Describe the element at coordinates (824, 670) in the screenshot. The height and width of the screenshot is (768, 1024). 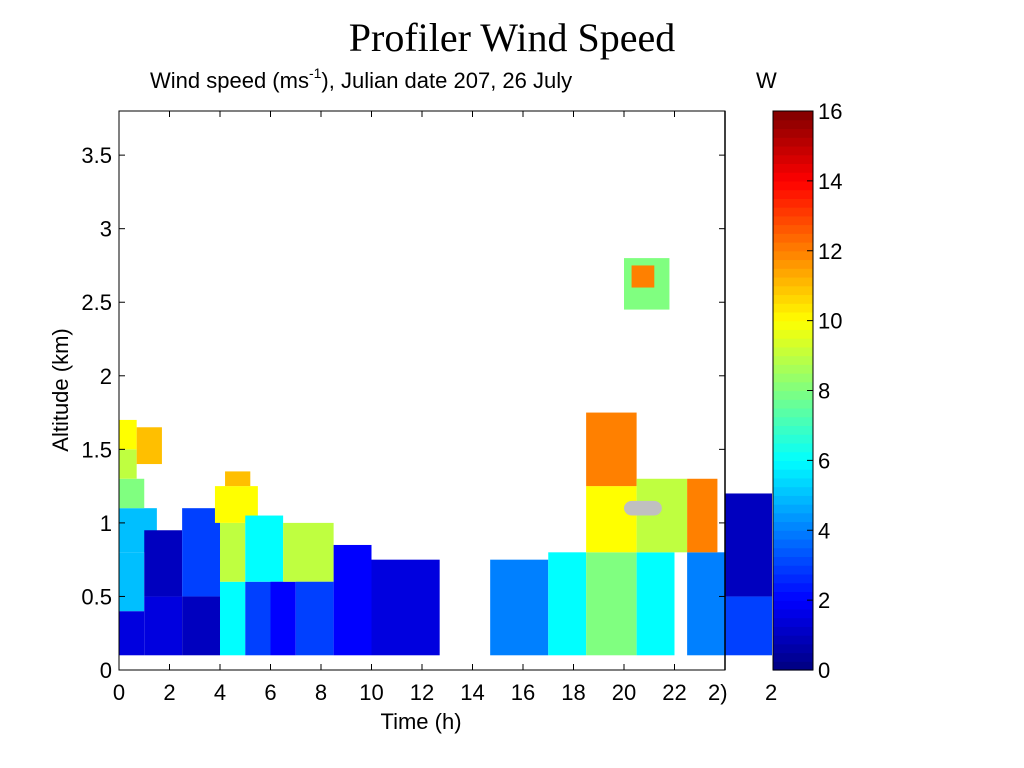
I see `colorbar-tick-label: 0` at that location.